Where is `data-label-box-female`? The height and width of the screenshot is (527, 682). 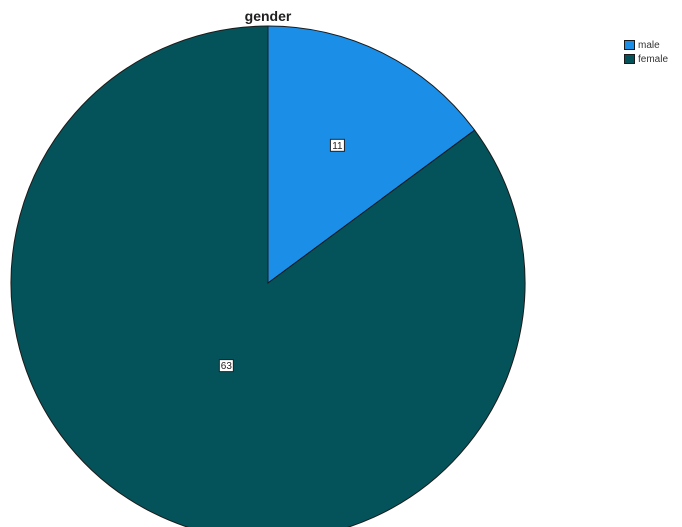 data-label-box-female is located at coordinates (226, 366).